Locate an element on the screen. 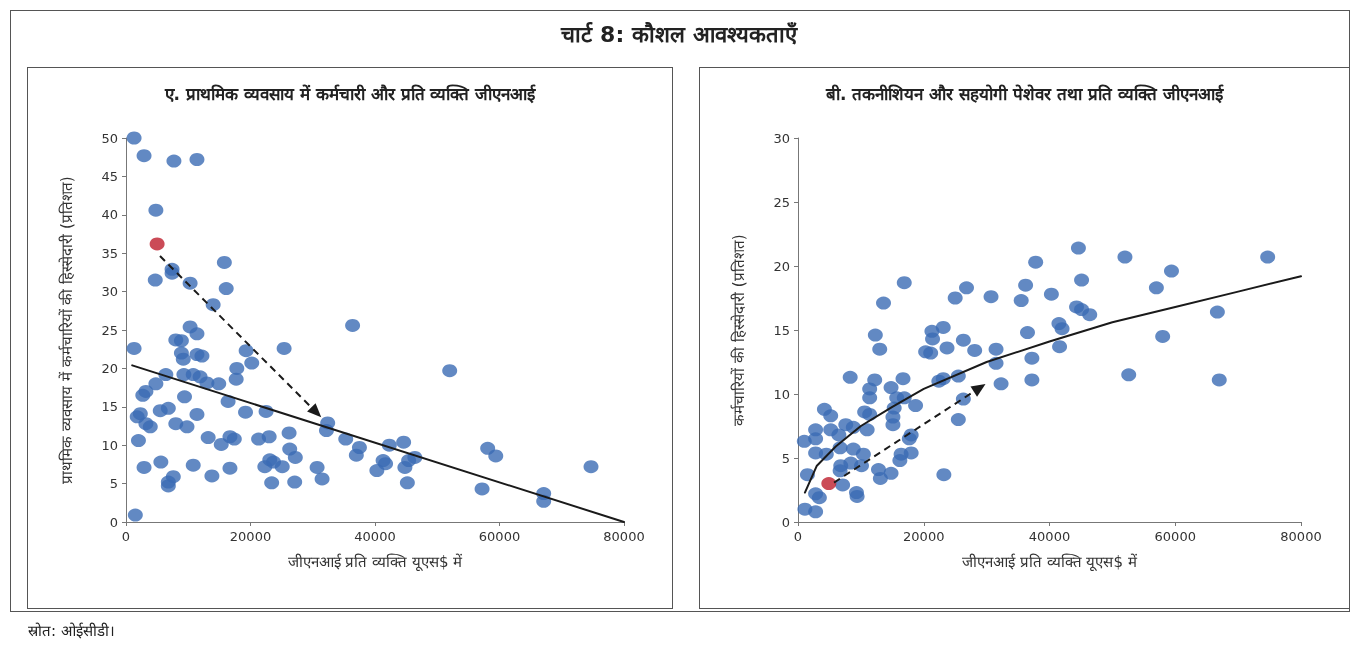 Image resolution: width=1358 pixels, height=655 pixels. text: स्रोत: ओईसीडी। is located at coordinates (71, 630).